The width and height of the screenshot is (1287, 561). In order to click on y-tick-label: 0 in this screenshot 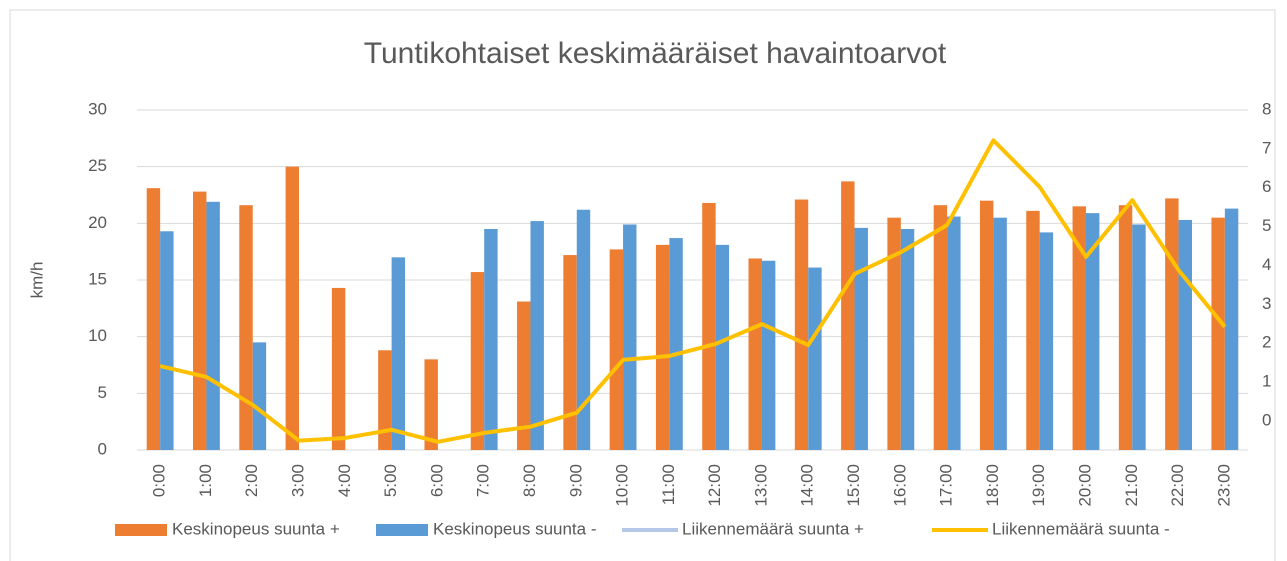, I will do `click(102, 448)`.